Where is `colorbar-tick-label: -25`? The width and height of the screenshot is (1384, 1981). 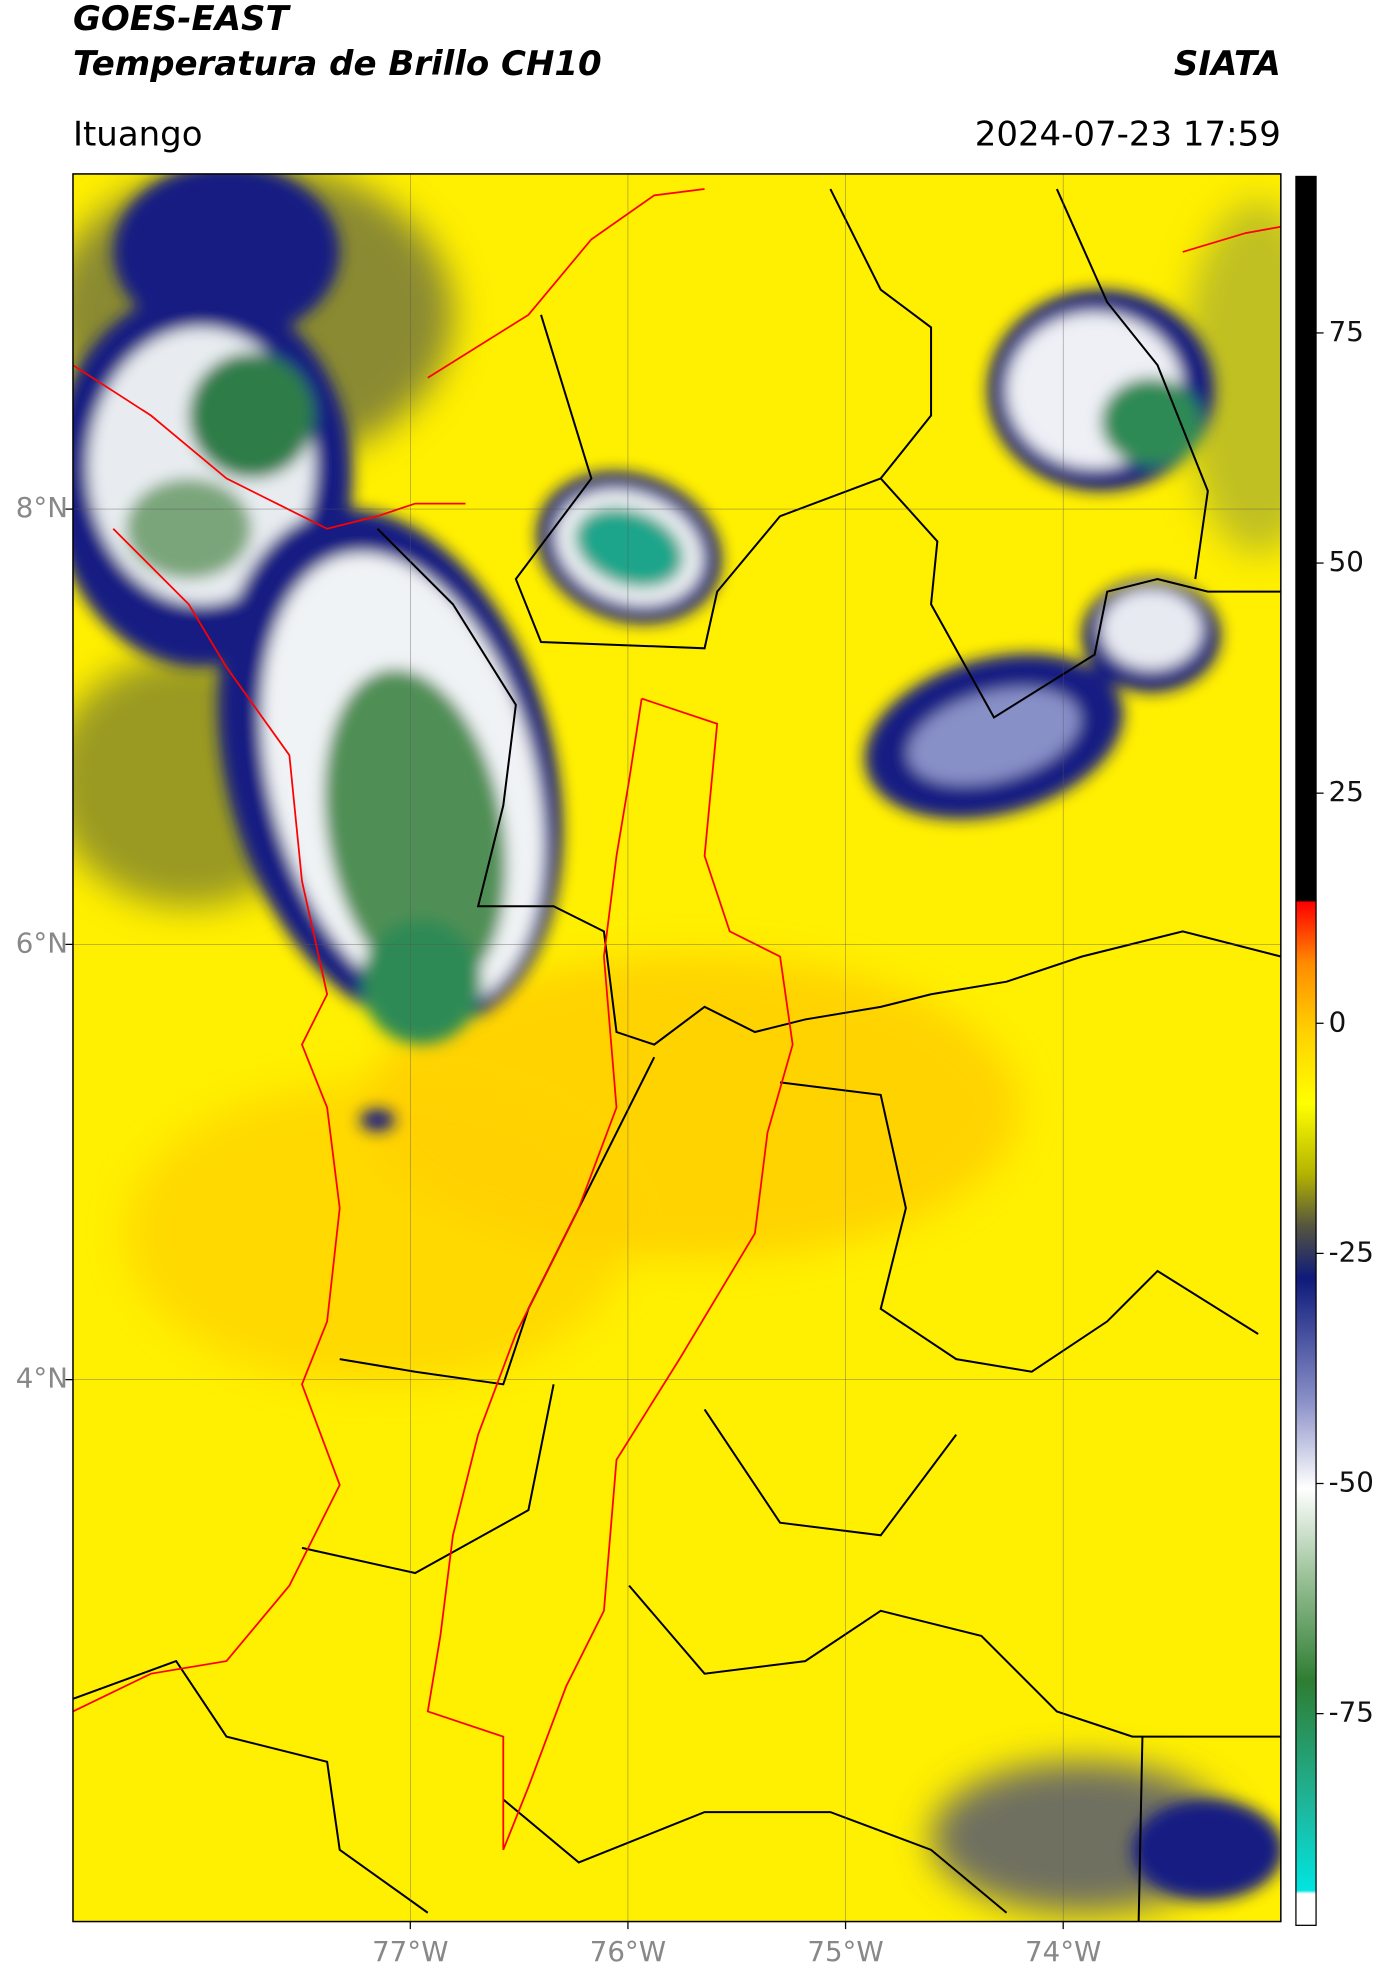 colorbar-tick-label: -25 is located at coordinates (1351, 1251).